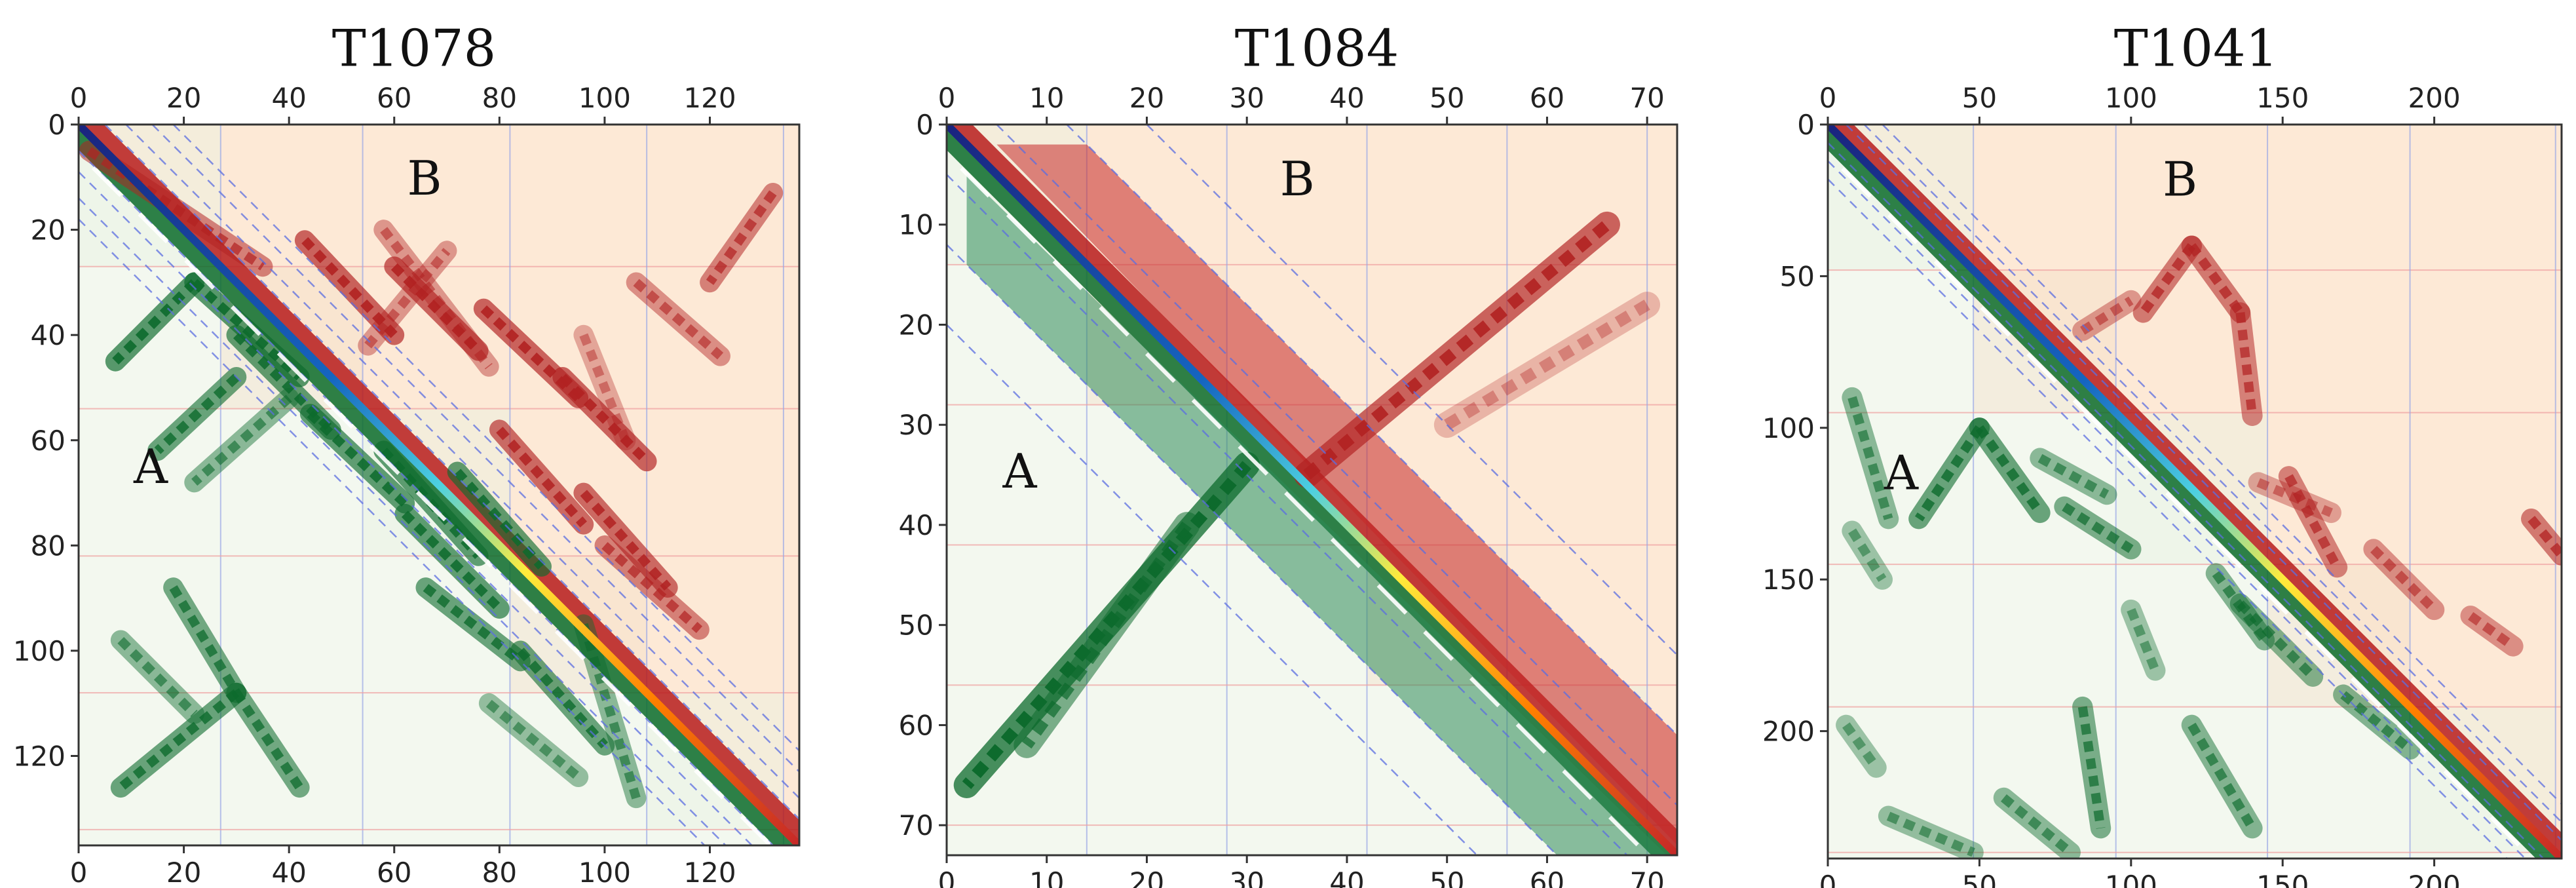 The height and width of the screenshot is (888, 2576). What do you see at coordinates (39, 757) in the screenshot?
I see `y-tick-label: 120` at bounding box center [39, 757].